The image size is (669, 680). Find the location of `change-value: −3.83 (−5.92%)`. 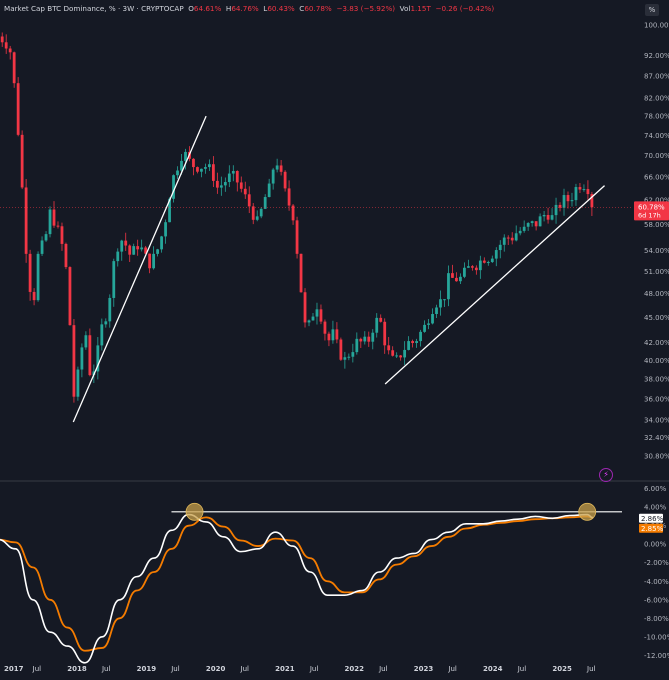

change-value: −3.83 (−5.92%) is located at coordinates (366, 8).